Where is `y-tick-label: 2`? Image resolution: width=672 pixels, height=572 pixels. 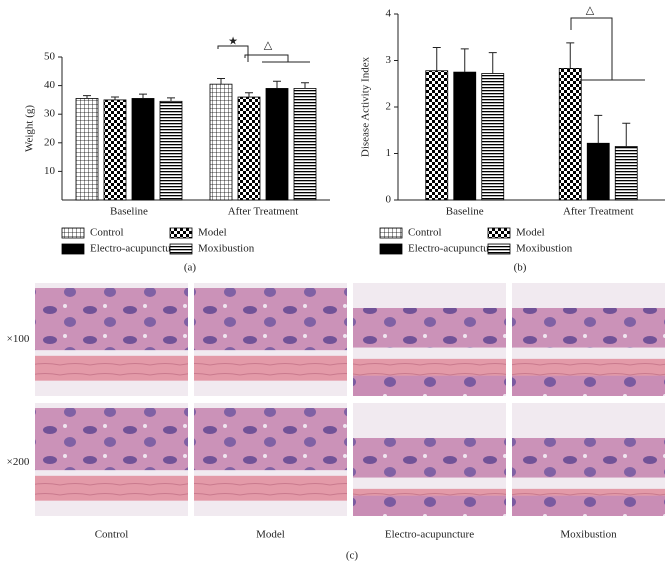 y-tick-label: 2 is located at coordinates (389, 107).